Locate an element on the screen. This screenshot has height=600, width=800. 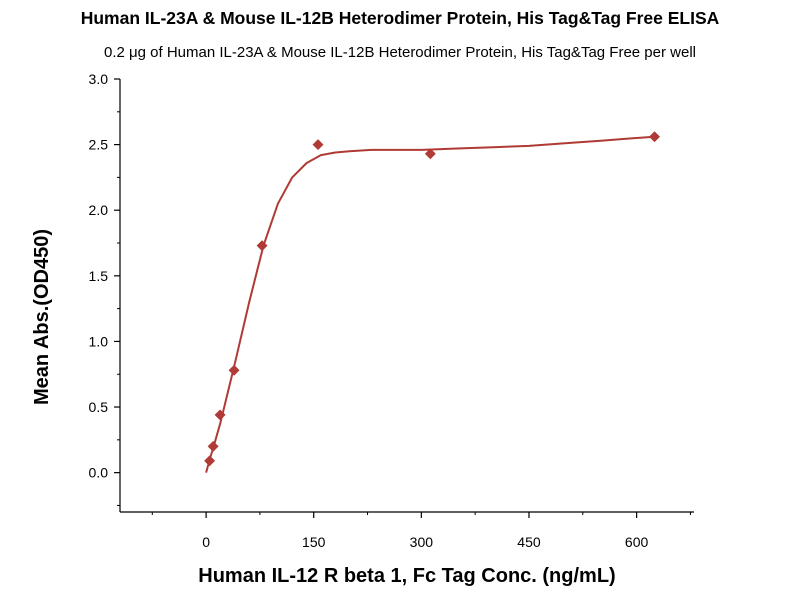
y-axis-title: Mean Abs.(OD450) is located at coordinates (42, 317).